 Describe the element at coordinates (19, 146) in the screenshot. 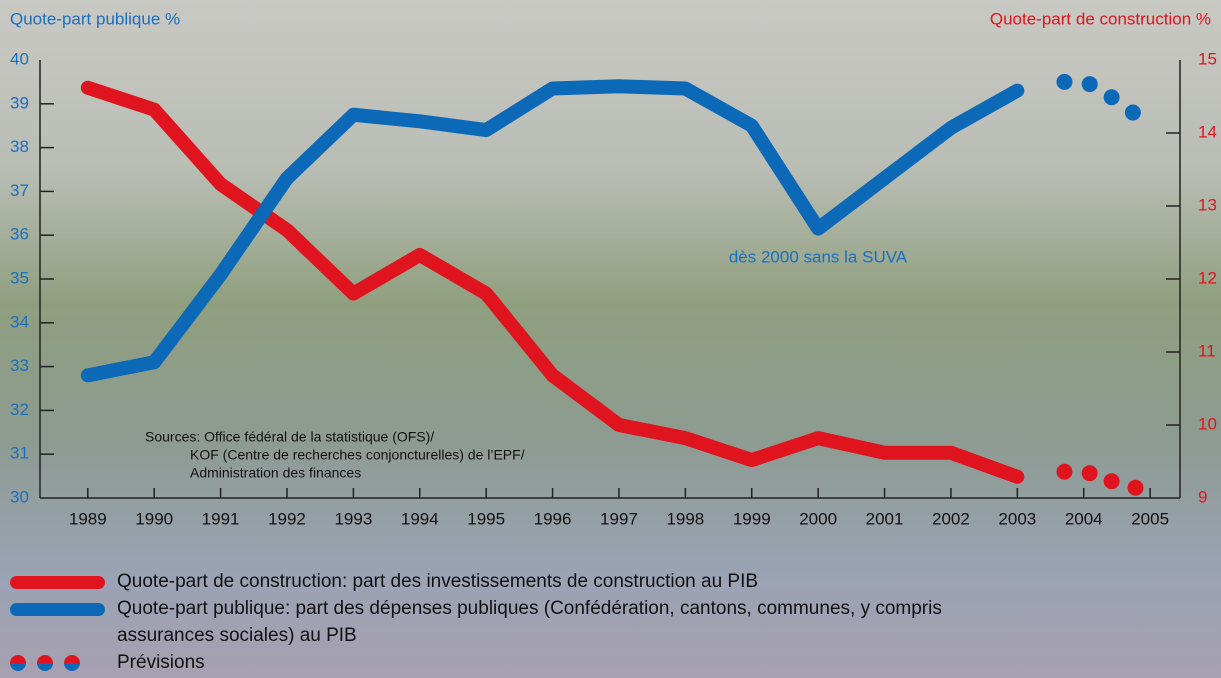

I see `y-tick-label: 38` at that location.